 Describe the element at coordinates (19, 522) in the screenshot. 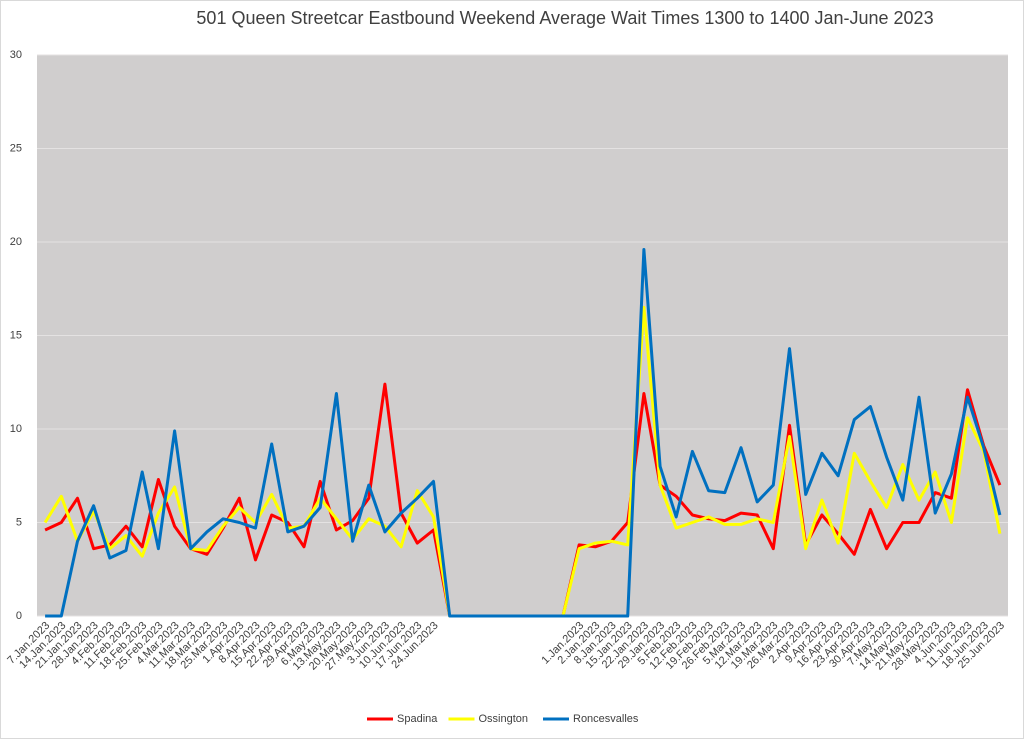

I see `y-tick-label: 5` at that location.